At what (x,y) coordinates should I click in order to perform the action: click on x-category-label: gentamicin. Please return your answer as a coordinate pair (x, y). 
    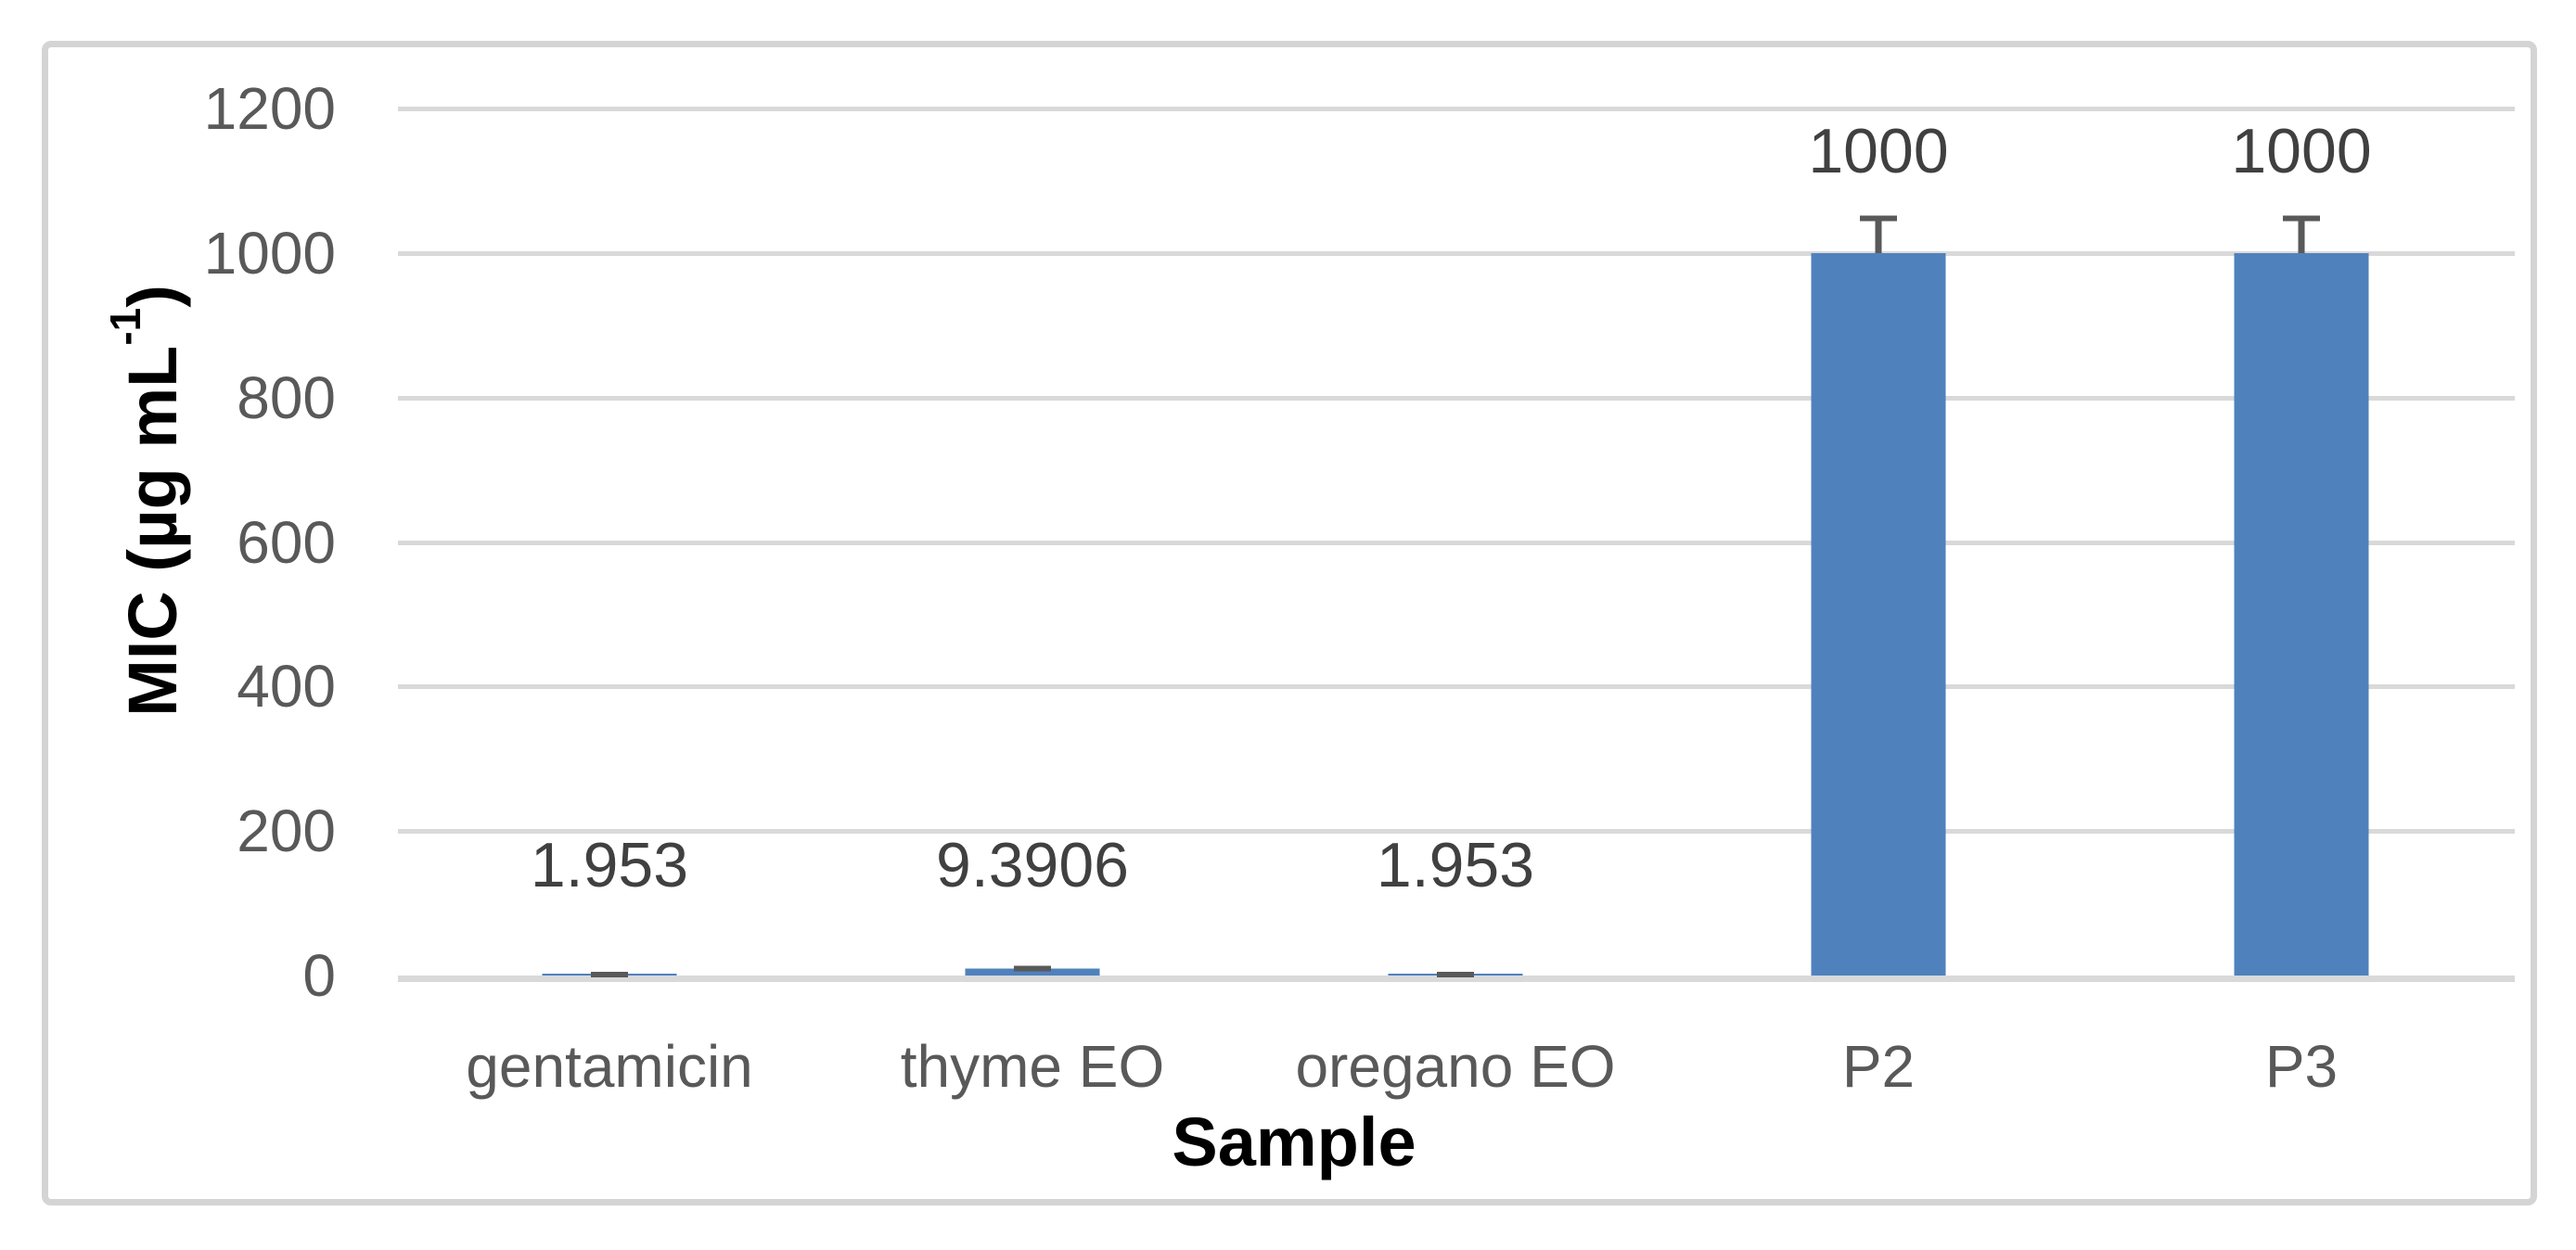
    Looking at the image, I should click on (609, 1066).